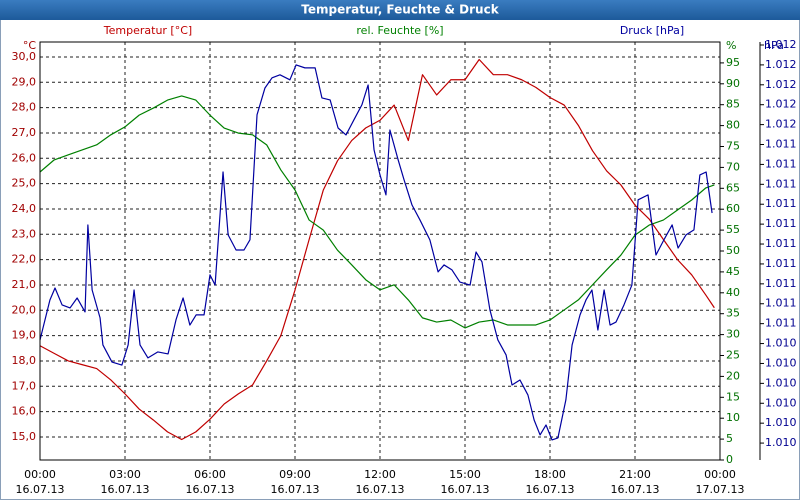 This screenshot has height=500, width=800. I want to click on y-tick-label: 17,0, so click(24, 385).